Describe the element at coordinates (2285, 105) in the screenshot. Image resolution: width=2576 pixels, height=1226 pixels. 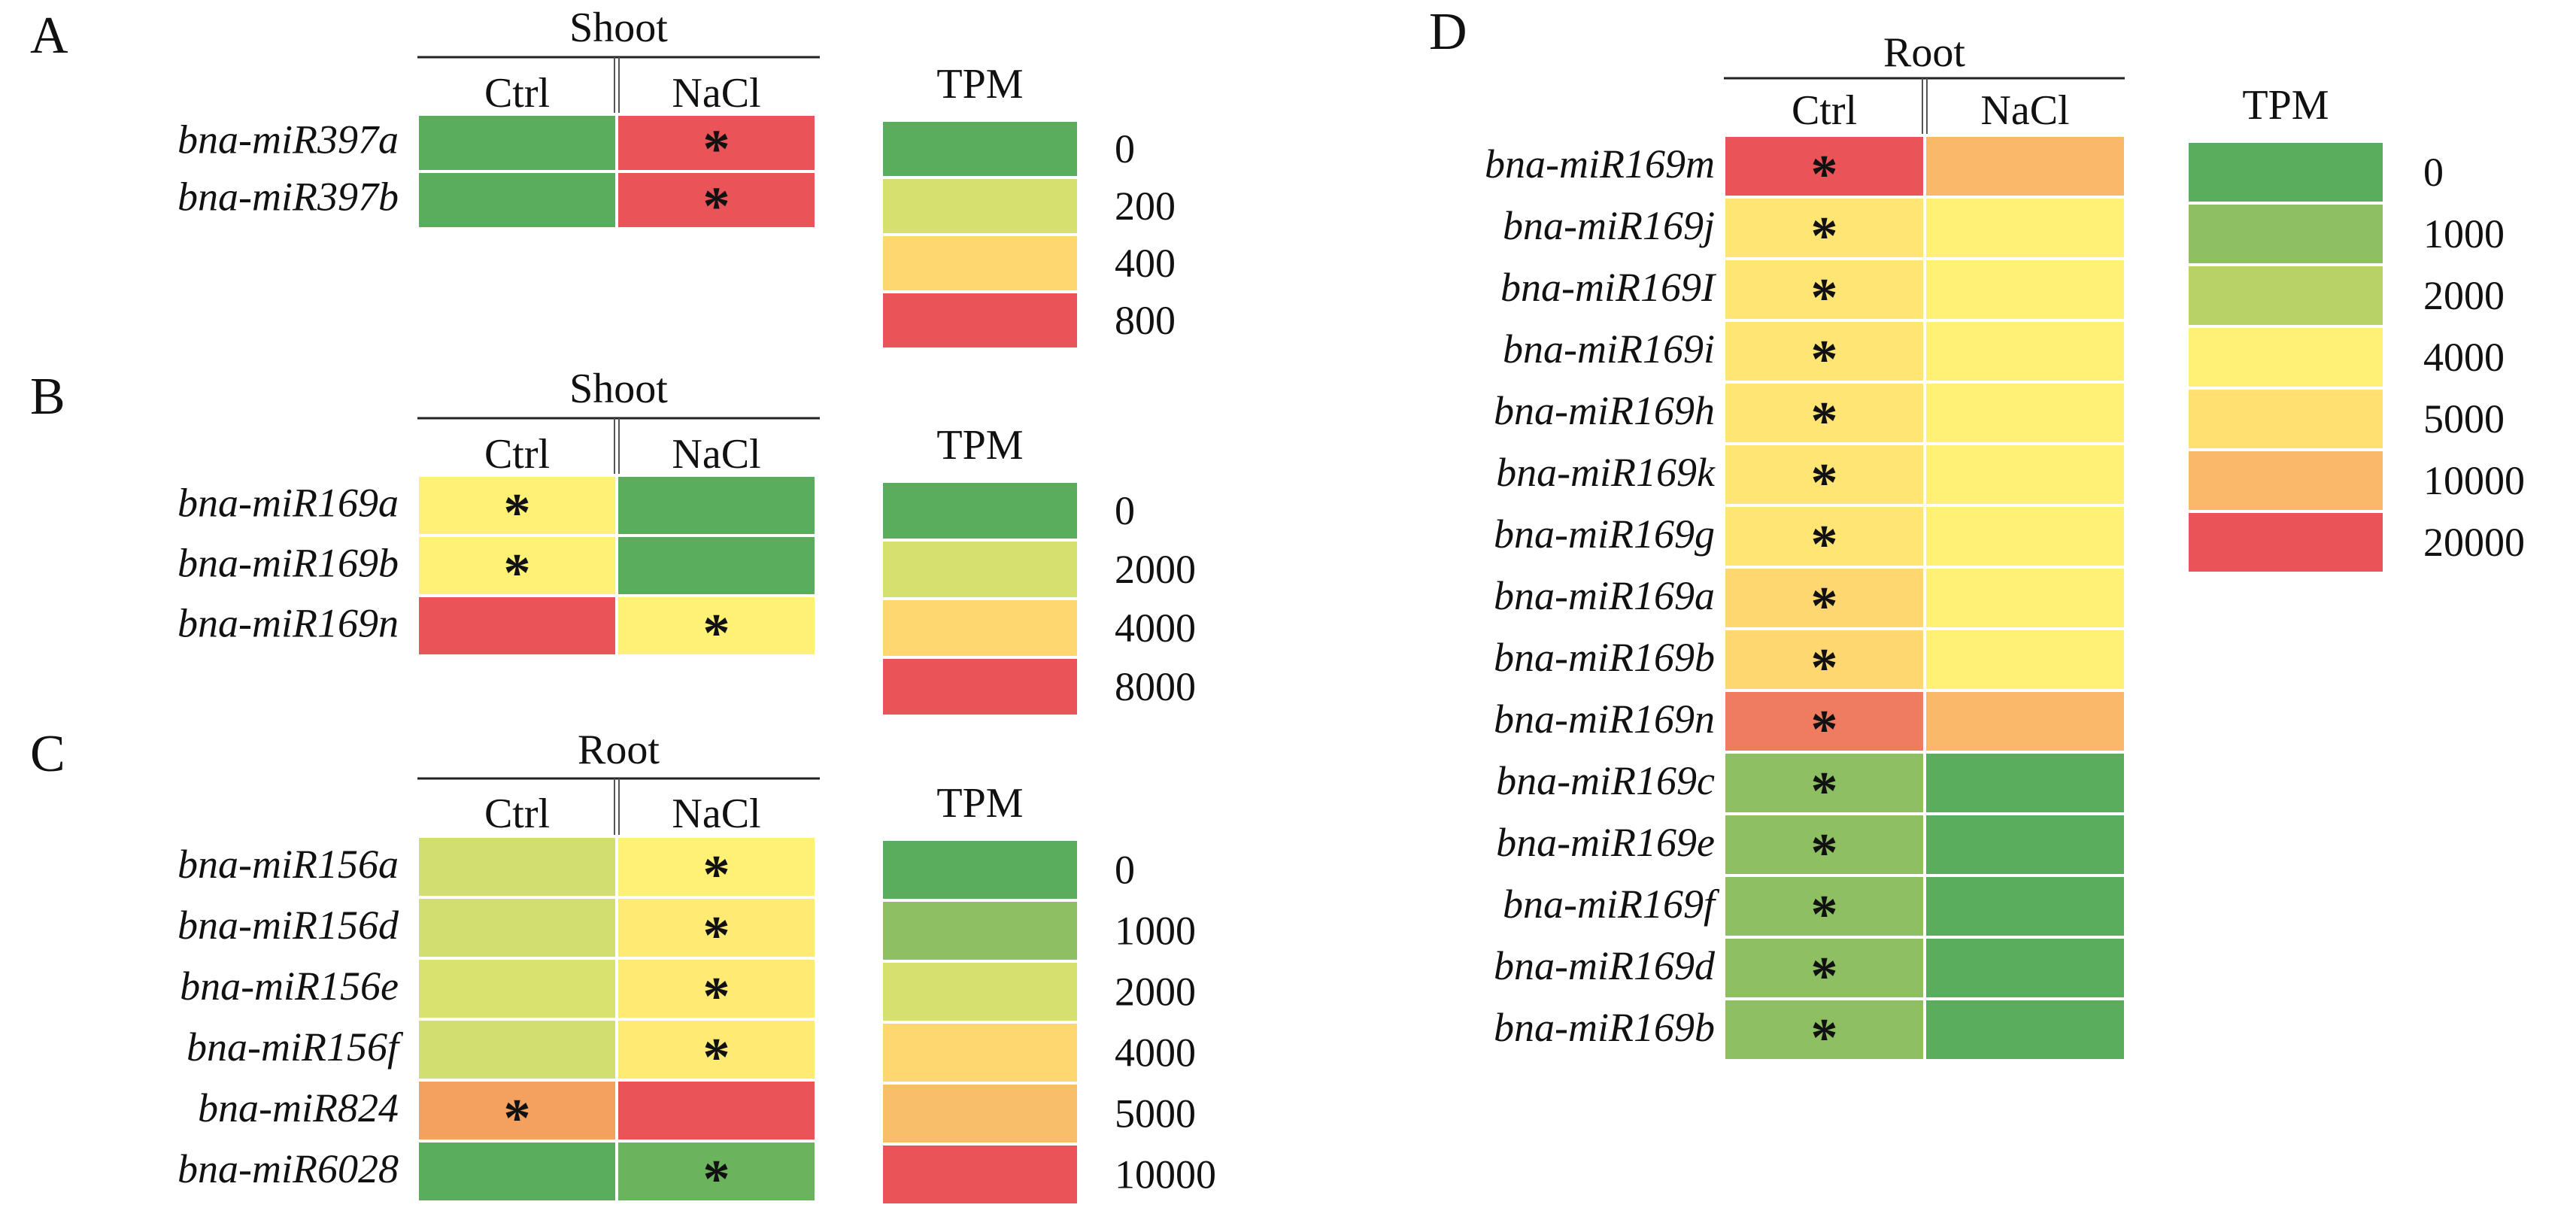
I see `legend-title: TPM` at that location.